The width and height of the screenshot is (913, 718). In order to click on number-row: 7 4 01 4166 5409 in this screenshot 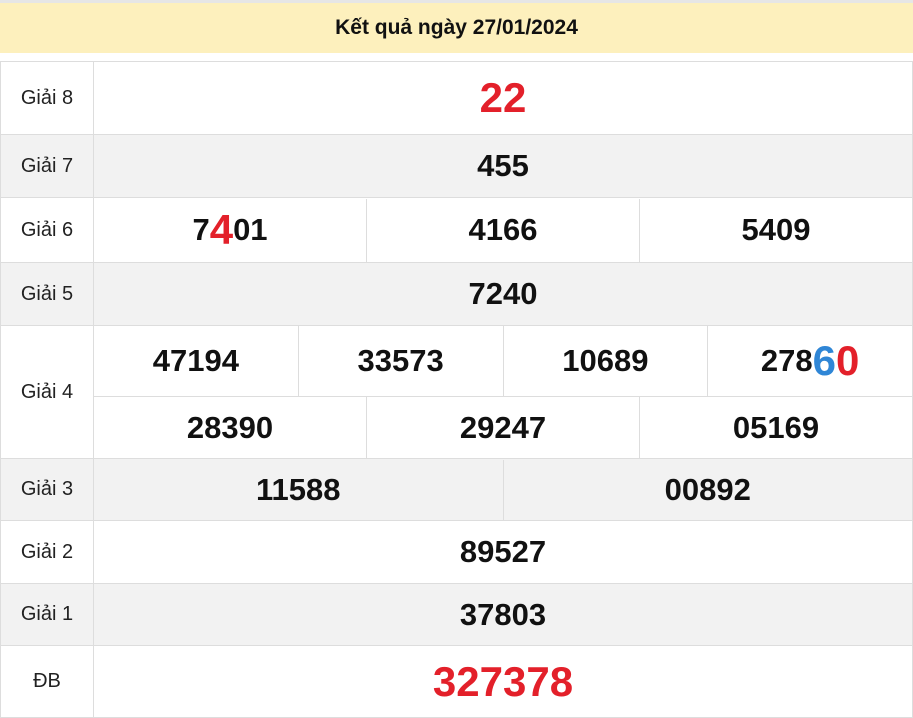, I will do `click(503, 230)`.